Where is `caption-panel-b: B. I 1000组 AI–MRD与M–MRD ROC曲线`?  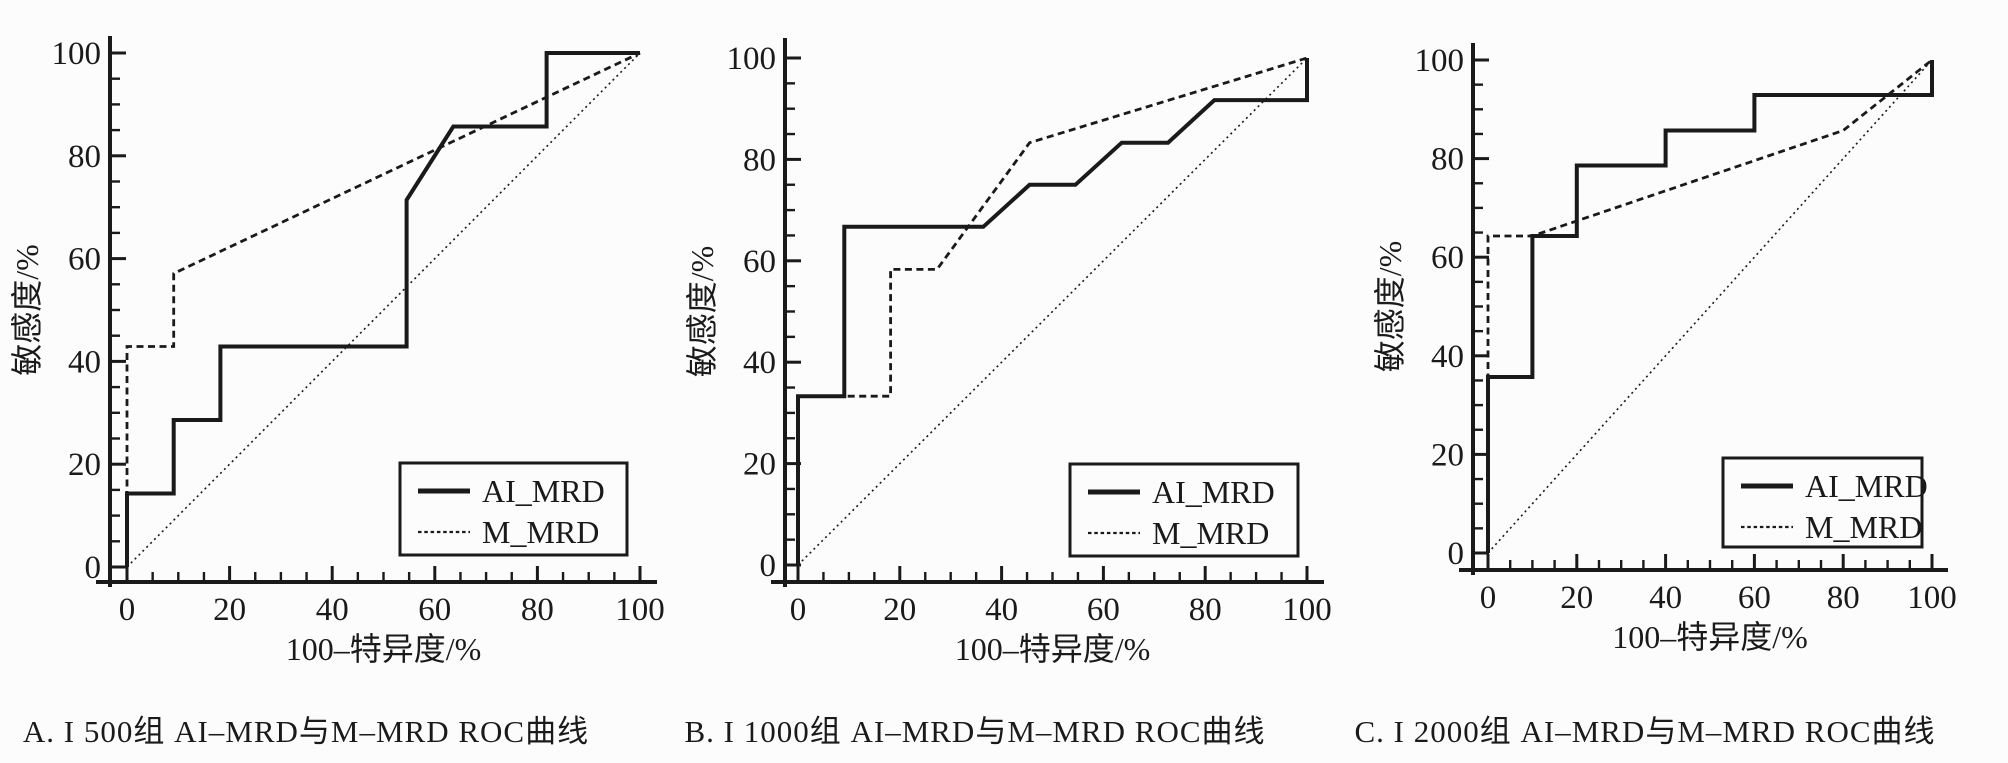
caption-panel-b: B. I 1000组 AI–MRD与M–MRD ROC曲线 is located at coordinates (975, 731).